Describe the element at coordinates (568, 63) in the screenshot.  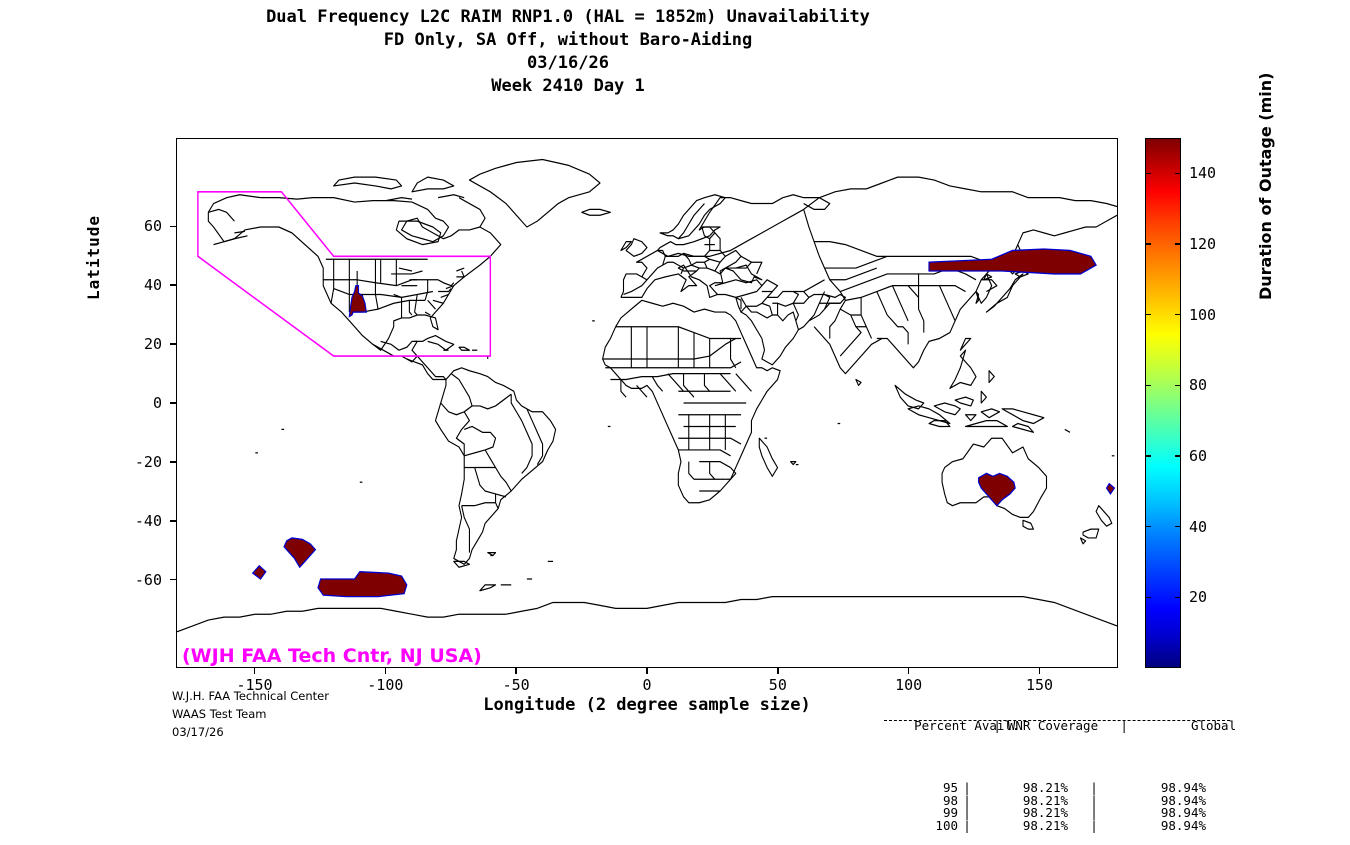
I see `title-line-3: 03/16/26` at that location.